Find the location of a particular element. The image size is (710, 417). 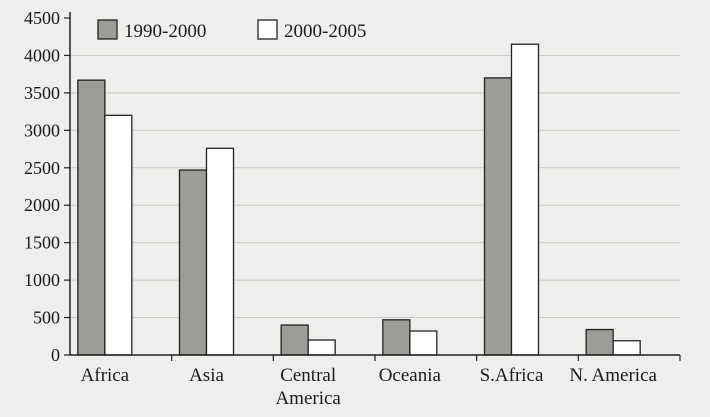

legend: 1990-2000 2000-2005 is located at coordinates (231, 30).